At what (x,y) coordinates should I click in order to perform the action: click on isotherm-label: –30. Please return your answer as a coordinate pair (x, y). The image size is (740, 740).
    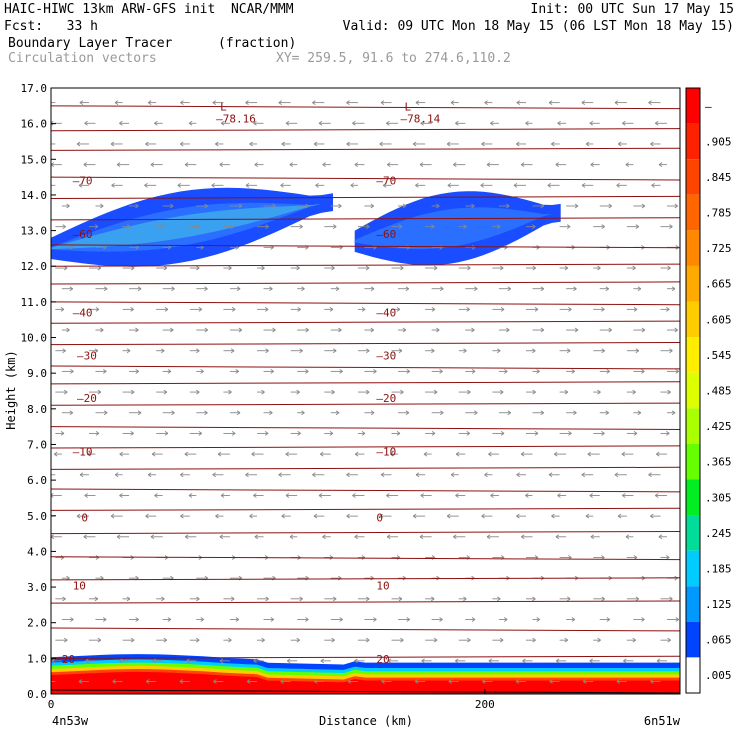
    Looking at the image, I should click on (87, 355).